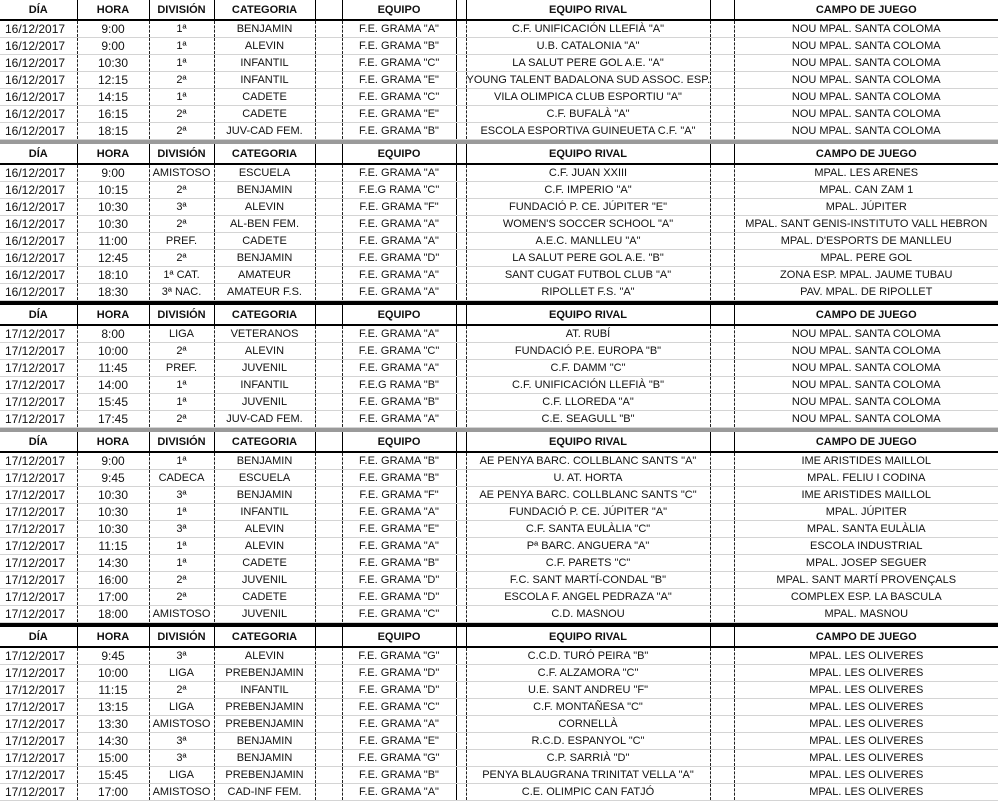  What do you see at coordinates (112, 563) in the screenshot?
I see `cell-time: 14:30` at bounding box center [112, 563].